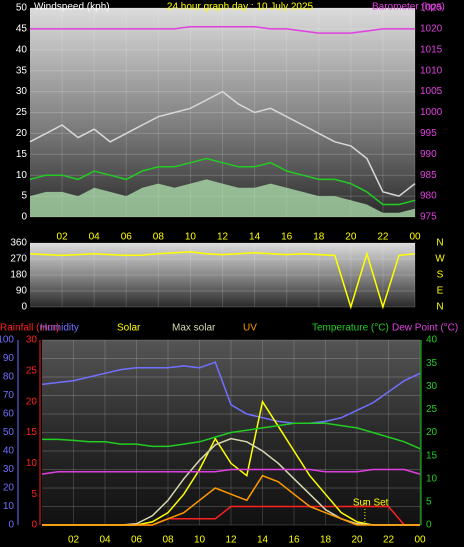 The height and width of the screenshot is (547, 464). Describe the element at coordinates (431, 112) in the screenshot. I see `y2-tick-label: 1000` at that location.